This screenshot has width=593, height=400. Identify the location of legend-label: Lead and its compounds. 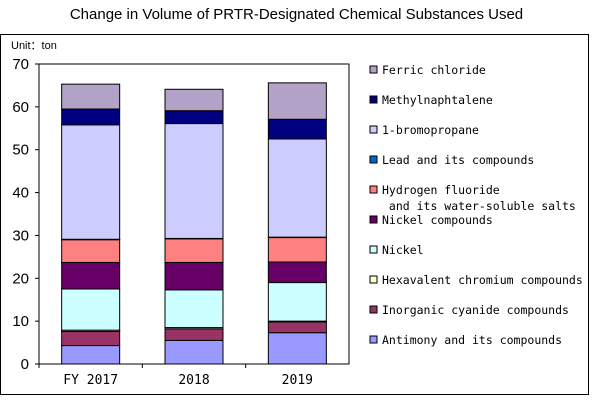
(458, 160).